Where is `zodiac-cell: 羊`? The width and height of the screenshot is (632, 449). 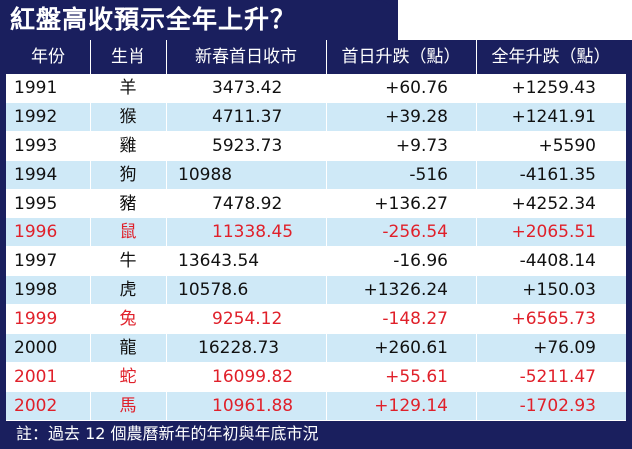 zodiac-cell: 羊 is located at coordinates (128, 88).